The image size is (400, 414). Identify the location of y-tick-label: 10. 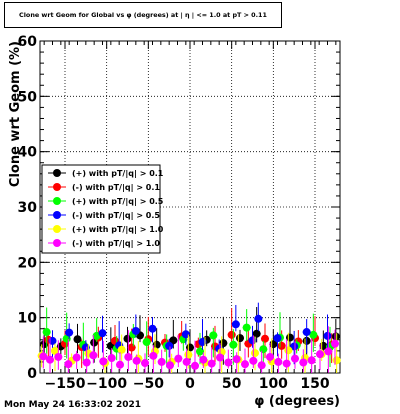
(28, 319).